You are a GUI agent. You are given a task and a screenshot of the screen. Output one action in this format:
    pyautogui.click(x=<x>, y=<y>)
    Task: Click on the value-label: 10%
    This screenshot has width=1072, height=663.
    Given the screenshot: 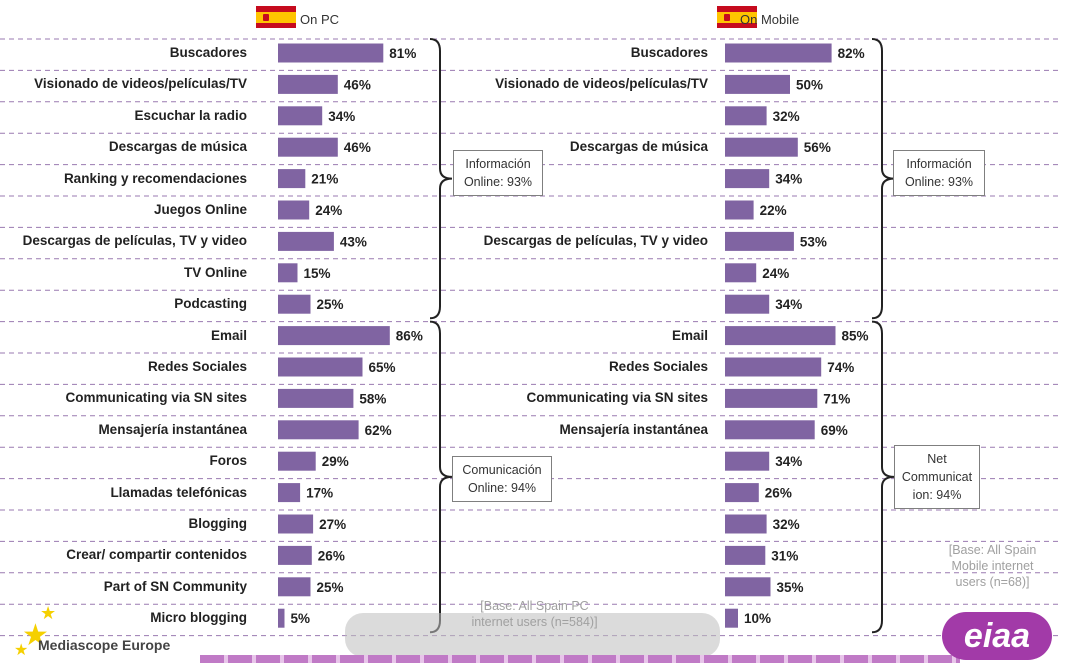 What is the action you would take?
    pyautogui.click(x=757, y=618)
    